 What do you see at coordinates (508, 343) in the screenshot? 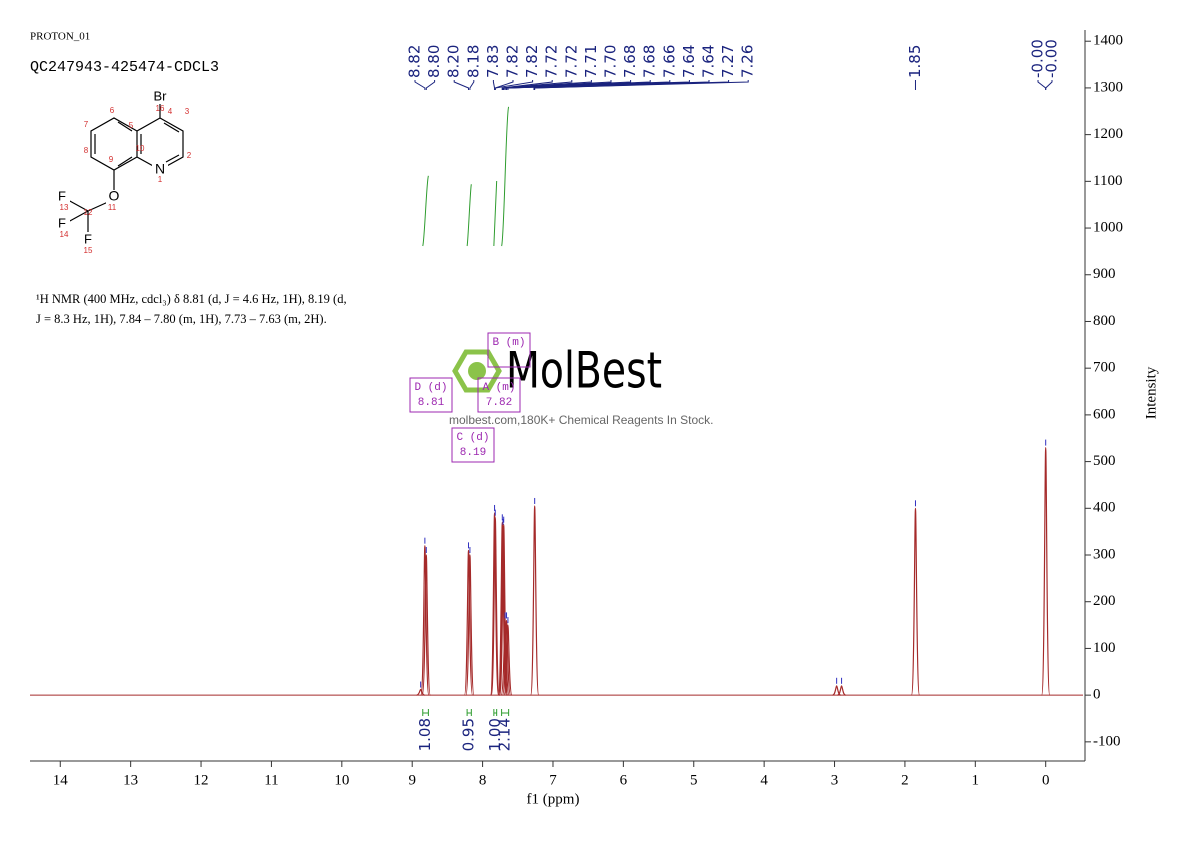
I see `multiplet-name: B (m)` at bounding box center [508, 343].